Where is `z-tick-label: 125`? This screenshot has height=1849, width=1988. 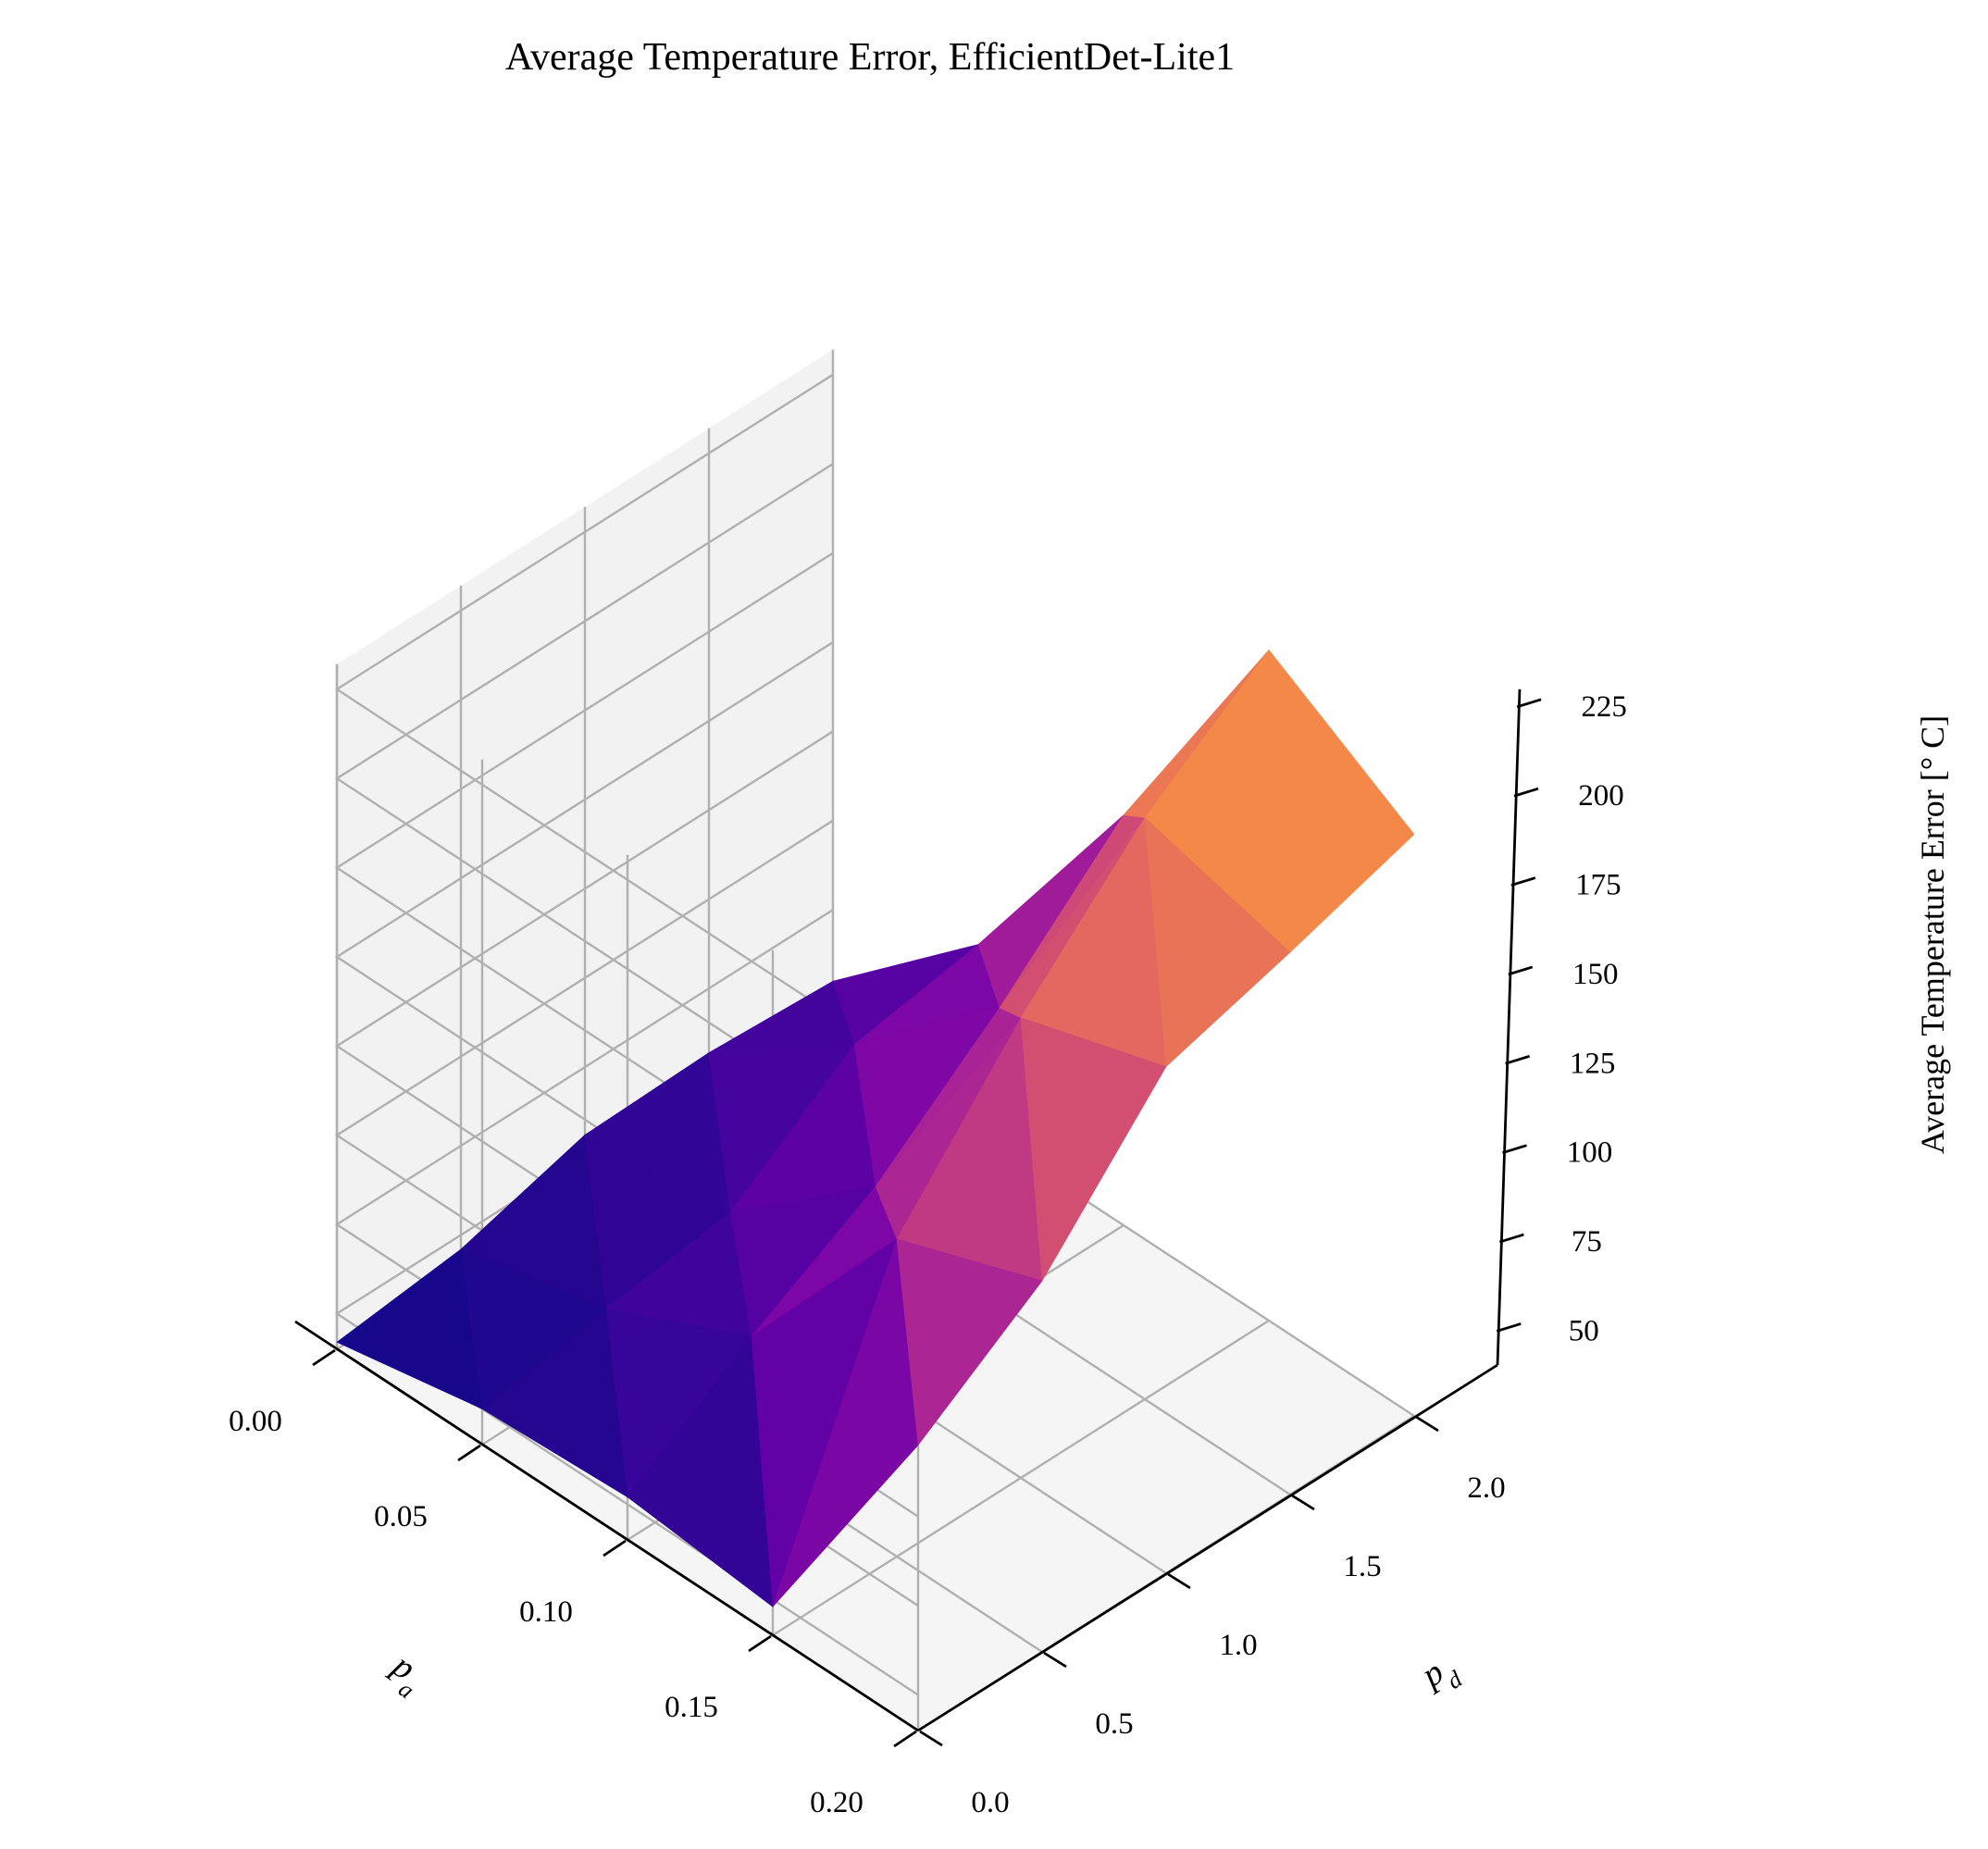 z-tick-label: 125 is located at coordinates (1593, 1063).